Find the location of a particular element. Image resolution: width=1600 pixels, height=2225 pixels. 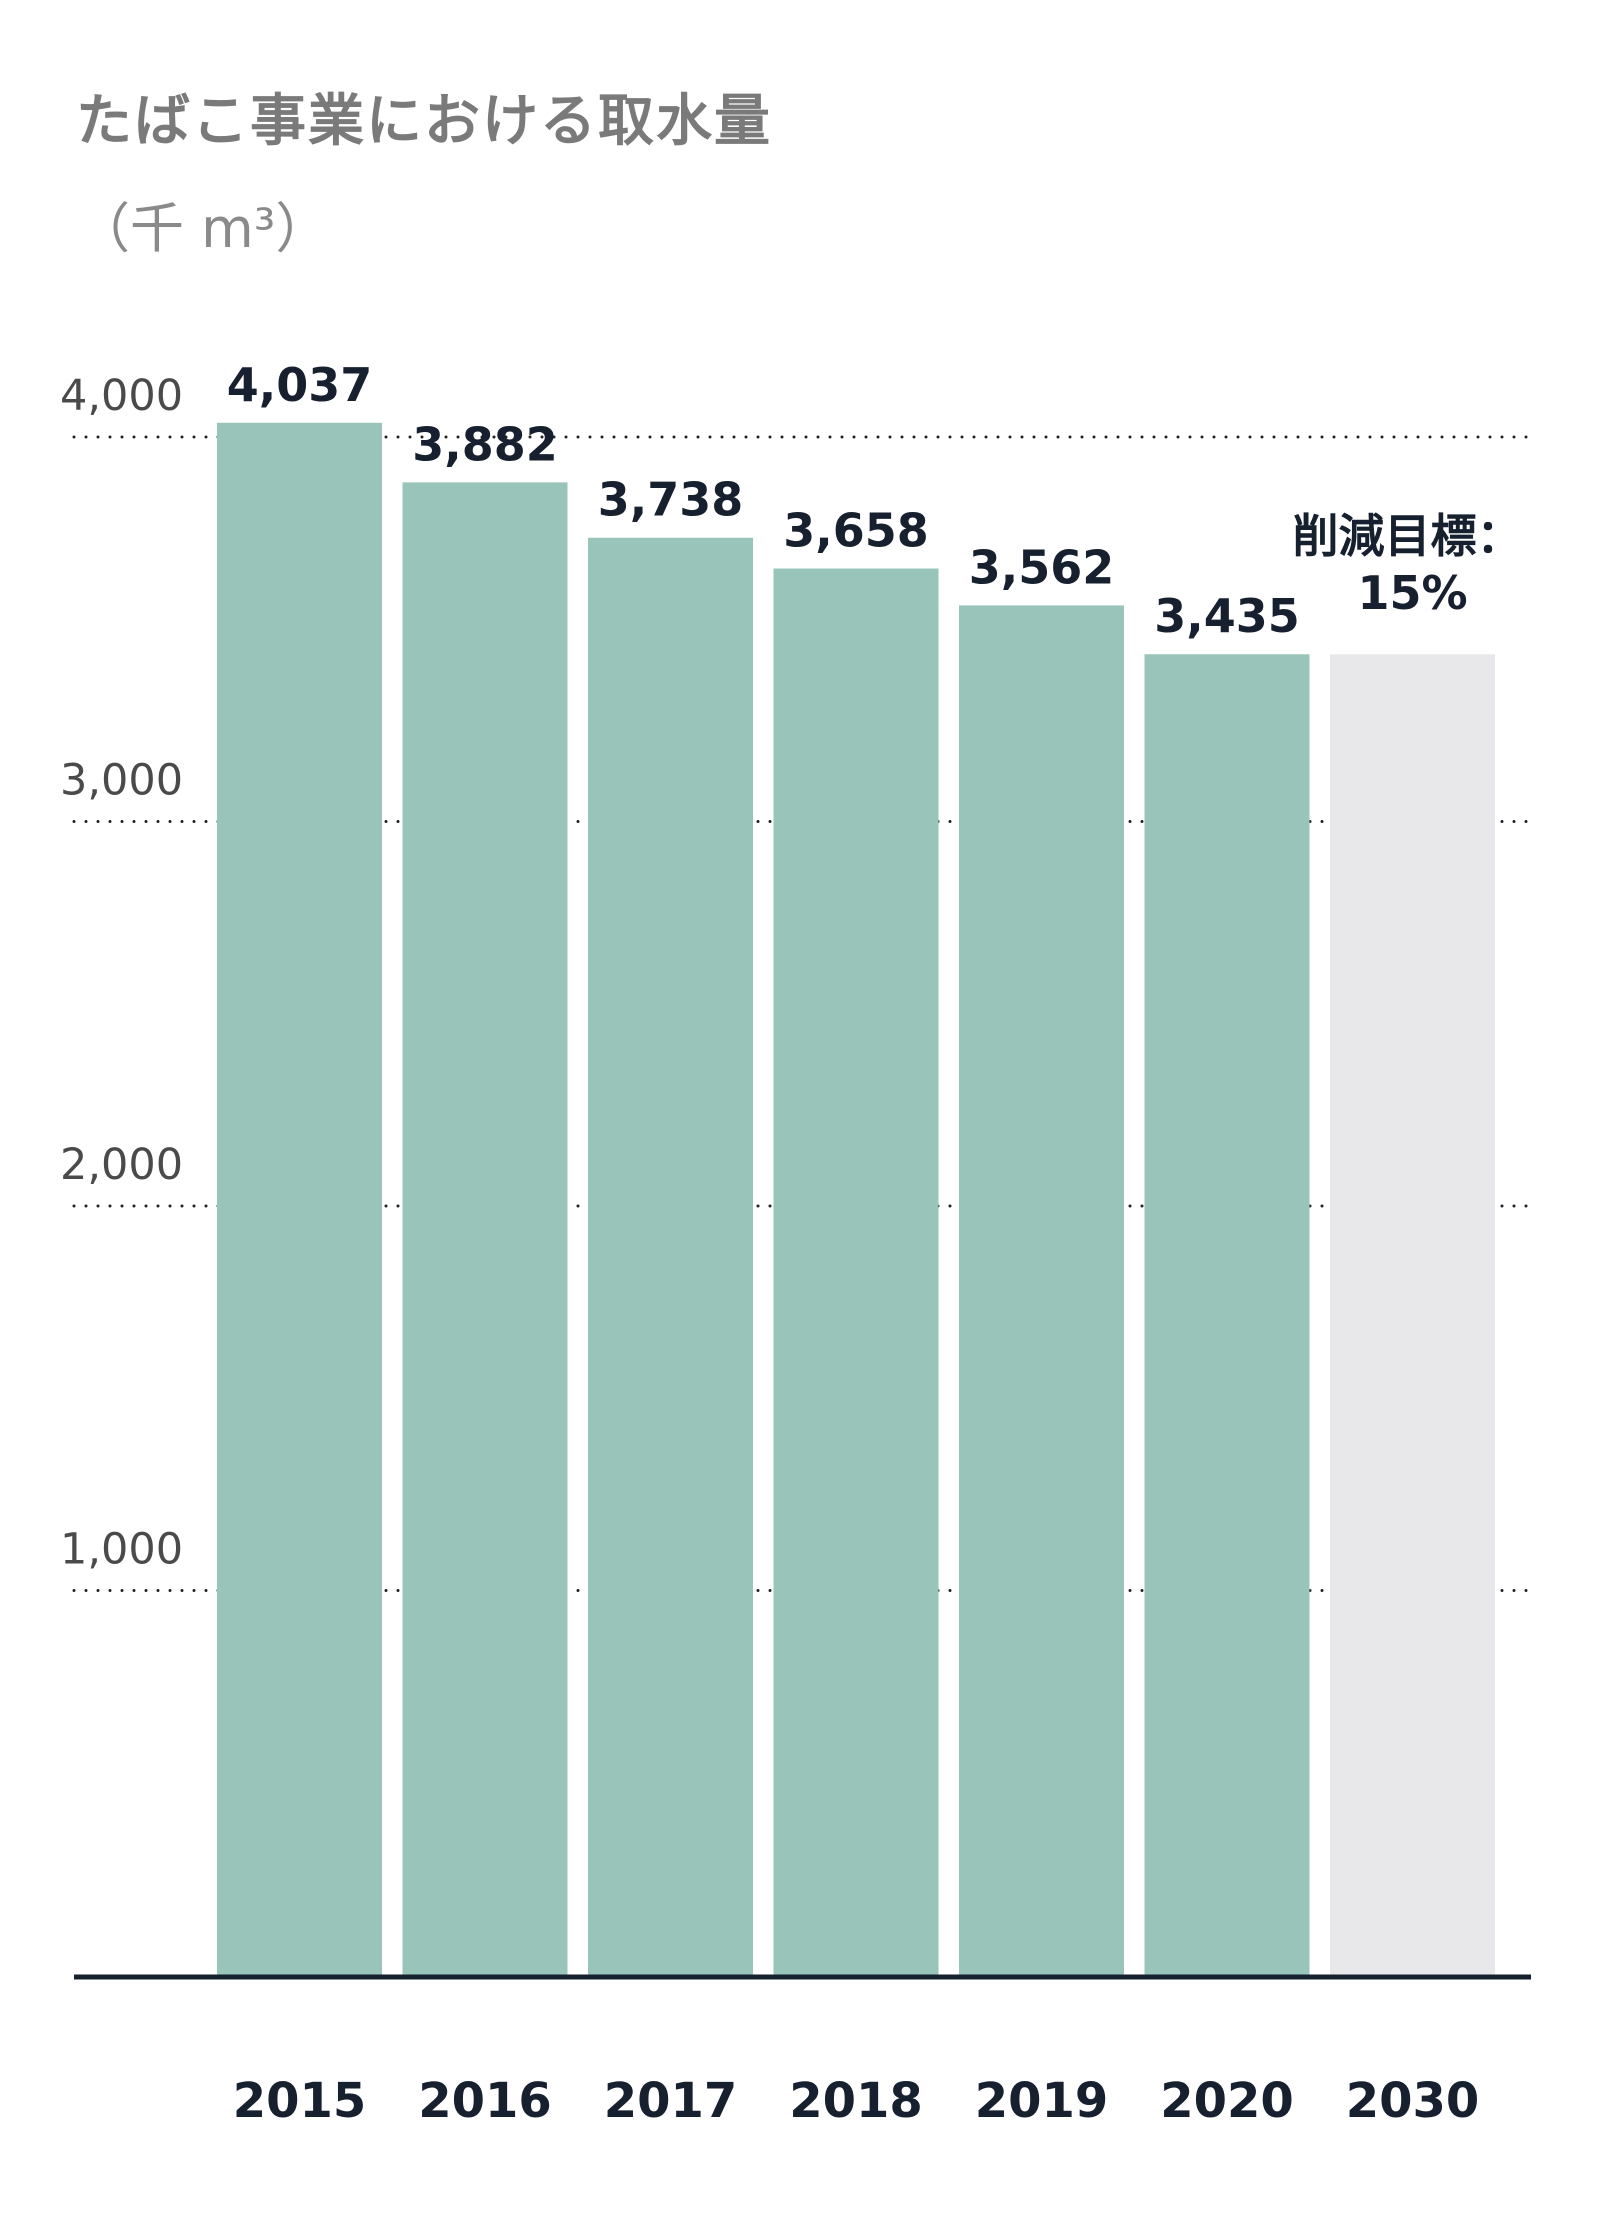

bar-2016 is located at coordinates (485, 1229).